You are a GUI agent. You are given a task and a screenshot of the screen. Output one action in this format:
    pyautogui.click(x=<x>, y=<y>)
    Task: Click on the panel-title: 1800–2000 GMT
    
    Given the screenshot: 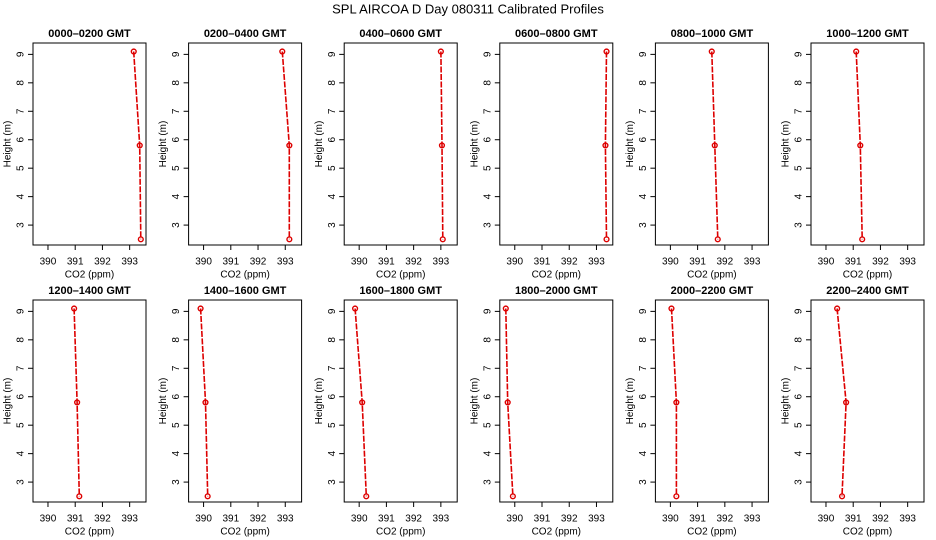 What is the action you would take?
    pyautogui.click(x=556, y=291)
    